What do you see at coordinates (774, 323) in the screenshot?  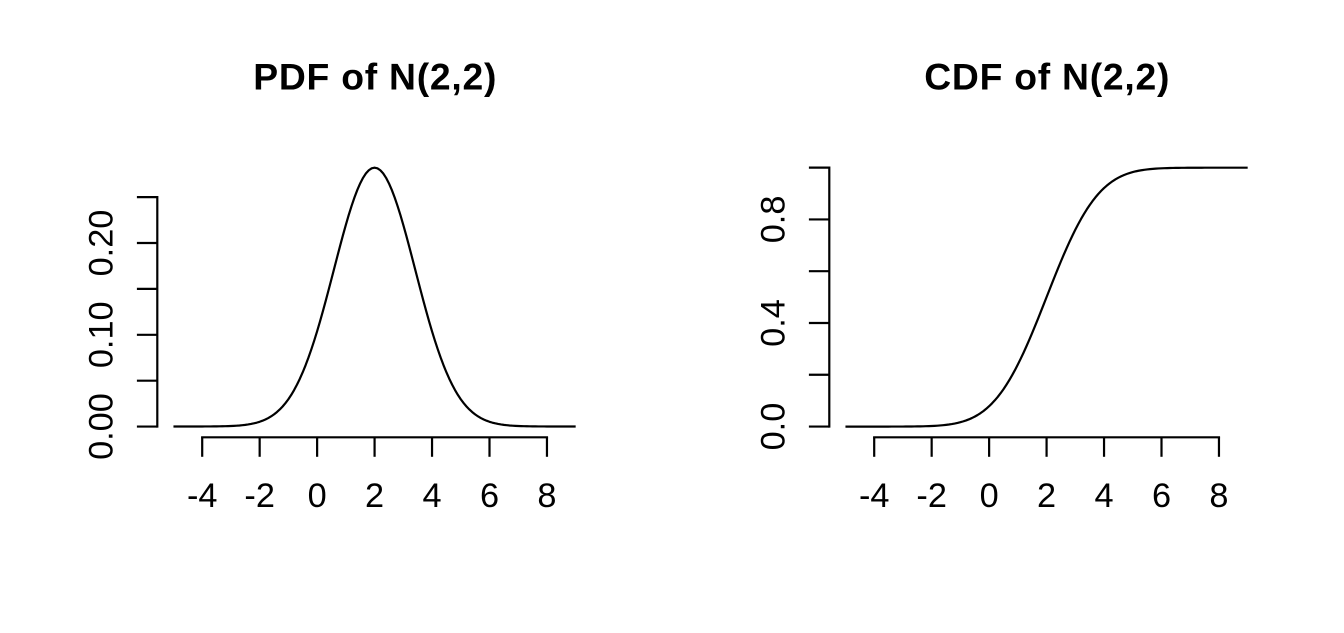 I see `svg-text: 0.4` at bounding box center [774, 323].